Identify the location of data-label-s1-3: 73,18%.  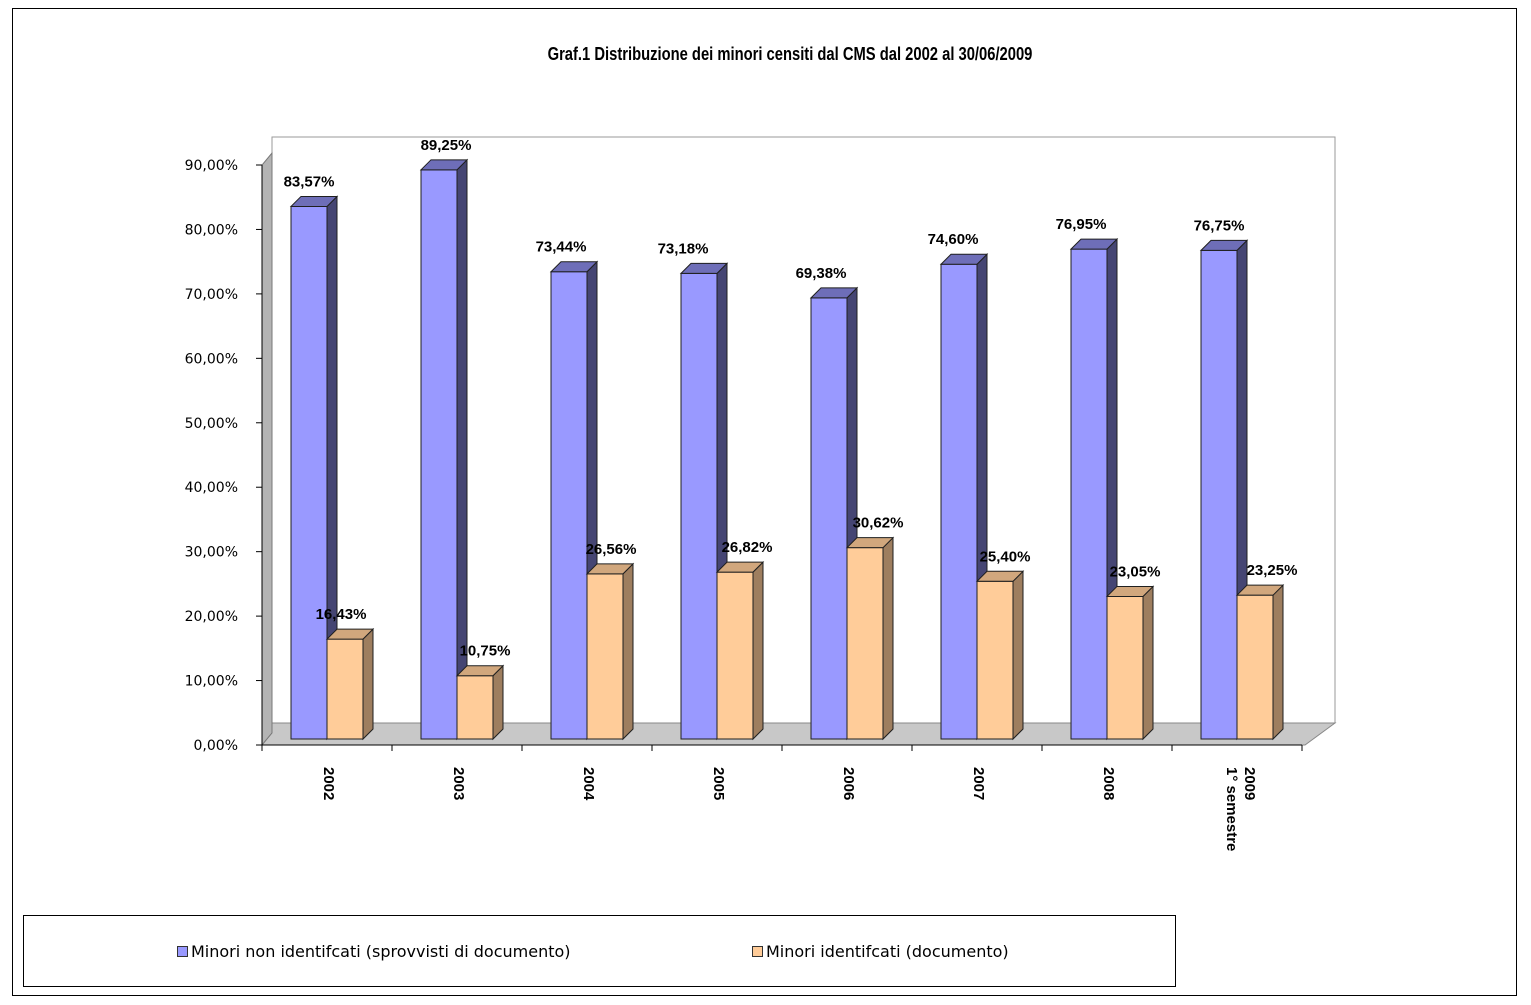
(683, 248).